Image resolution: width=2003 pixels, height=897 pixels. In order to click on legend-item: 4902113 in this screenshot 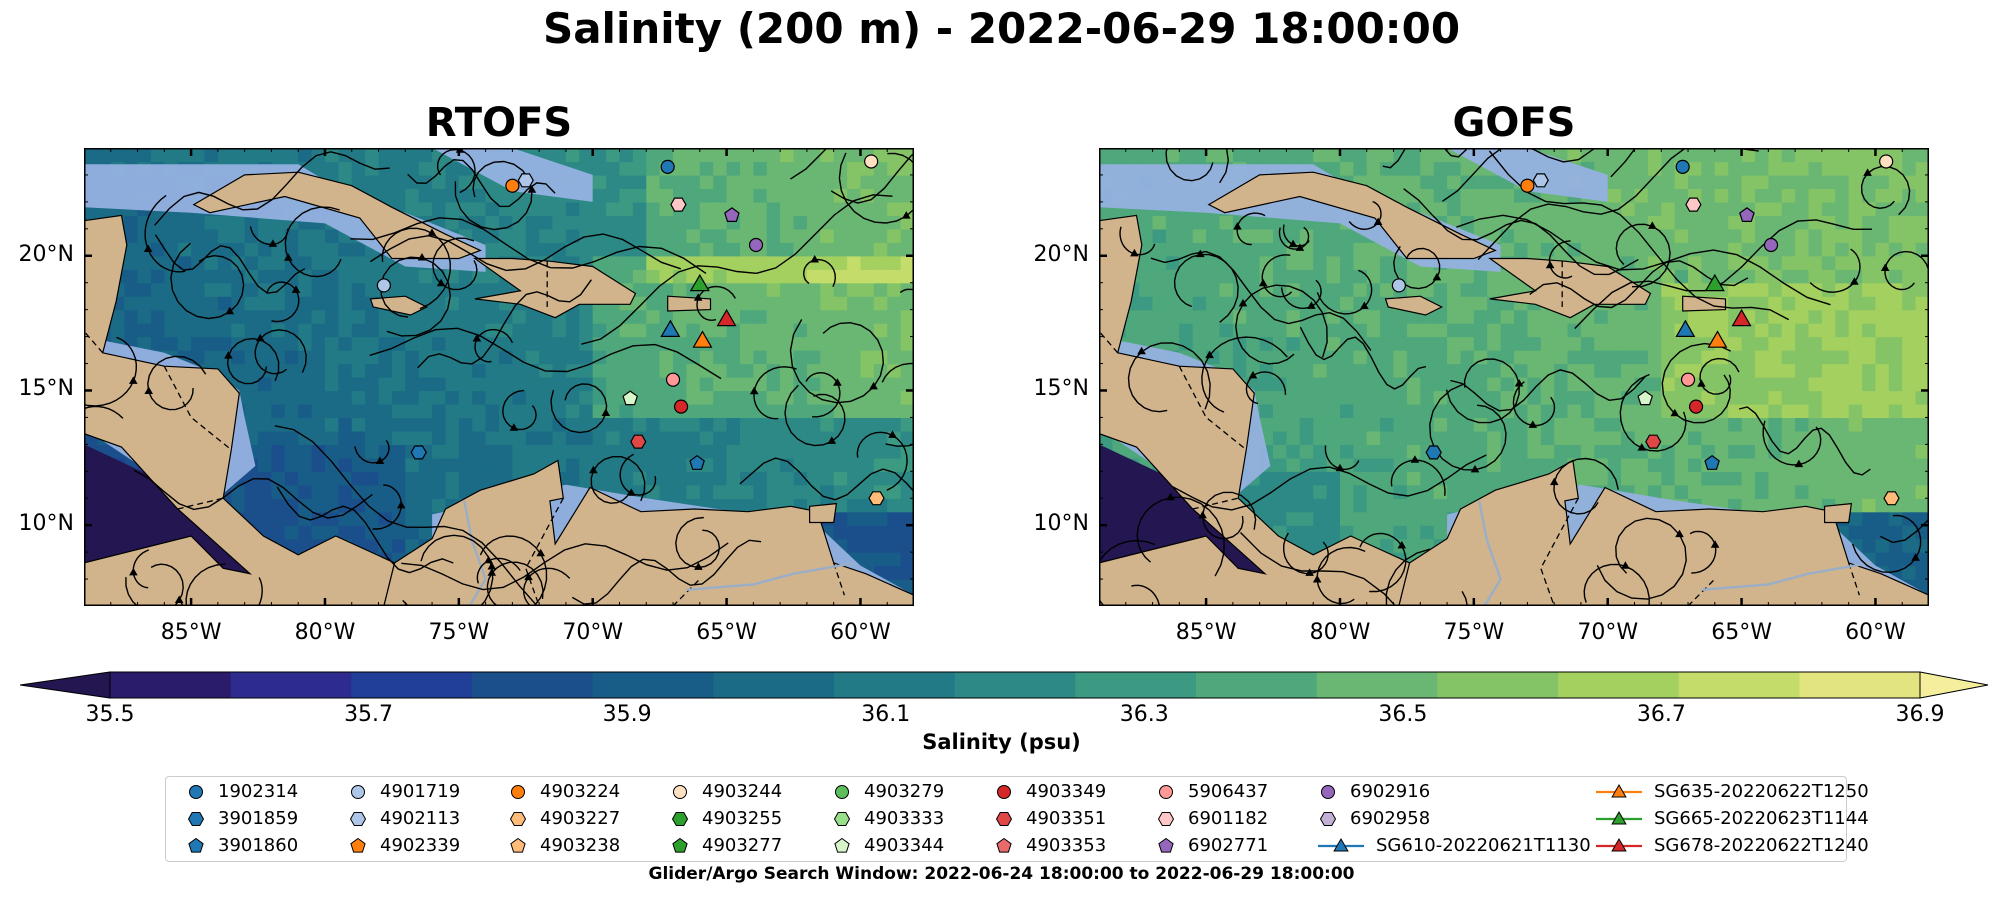, I will do `click(403, 819)`.